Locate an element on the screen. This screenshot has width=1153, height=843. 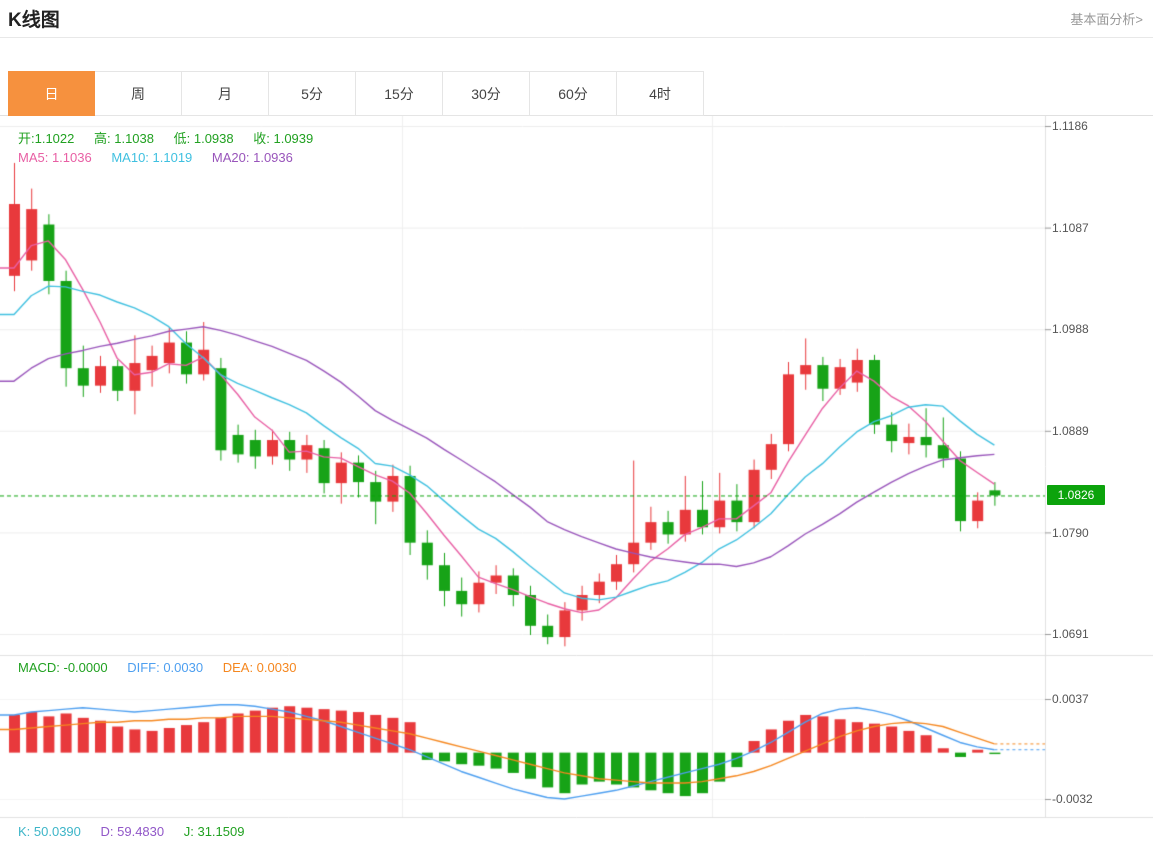
page-title: K线图 is located at coordinates (34, 20).